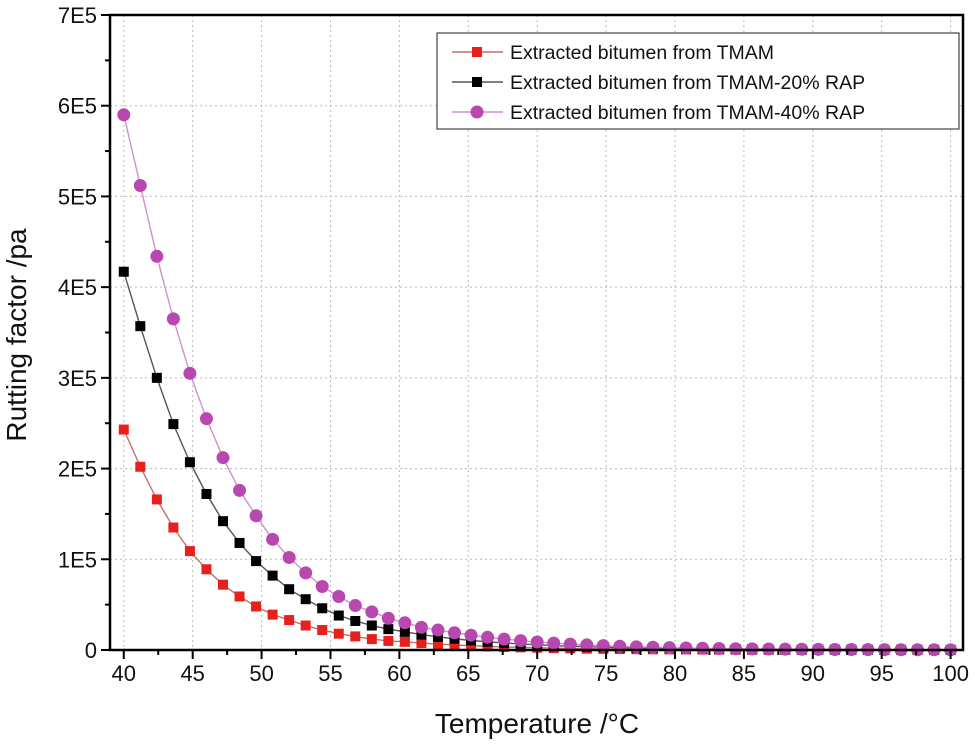 This screenshot has height=744, width=975. I want to click on x-tick-label: 50, so click(261, 673).